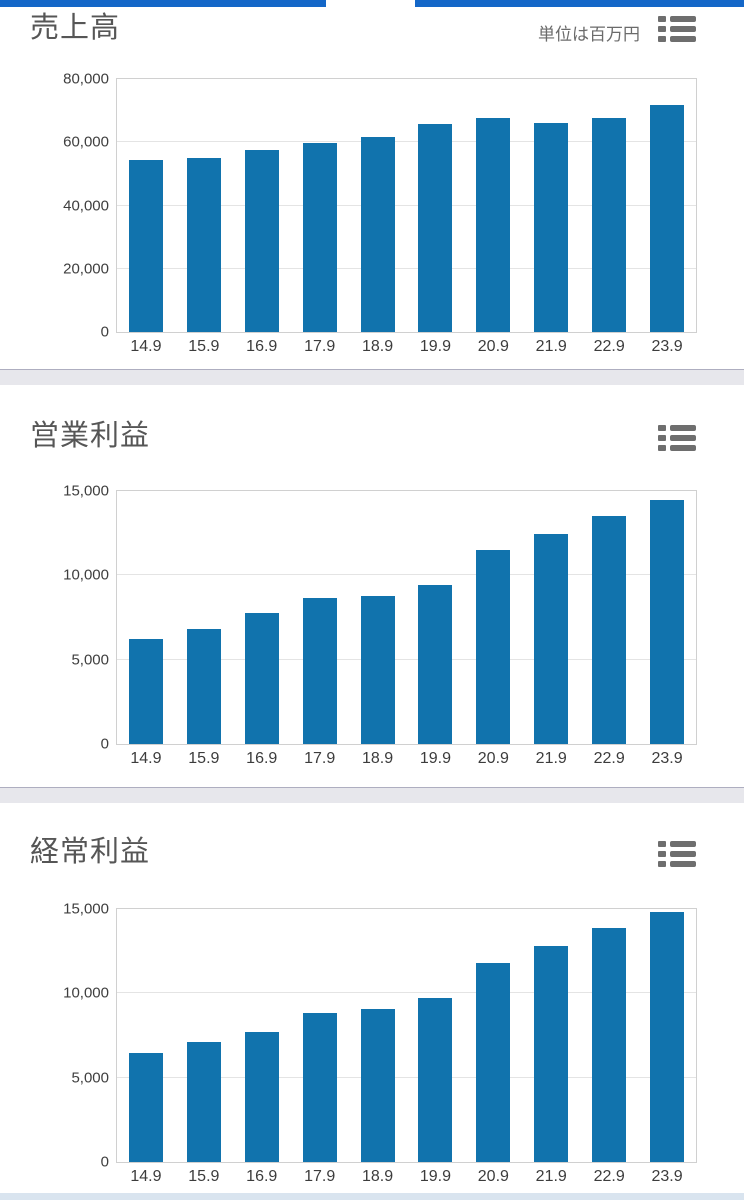 This screenshot has width=744, height=1200. Describe the element at coordinates (75, 28) in the screenshot. I see `chart-title-sales: 売上高` at that location.